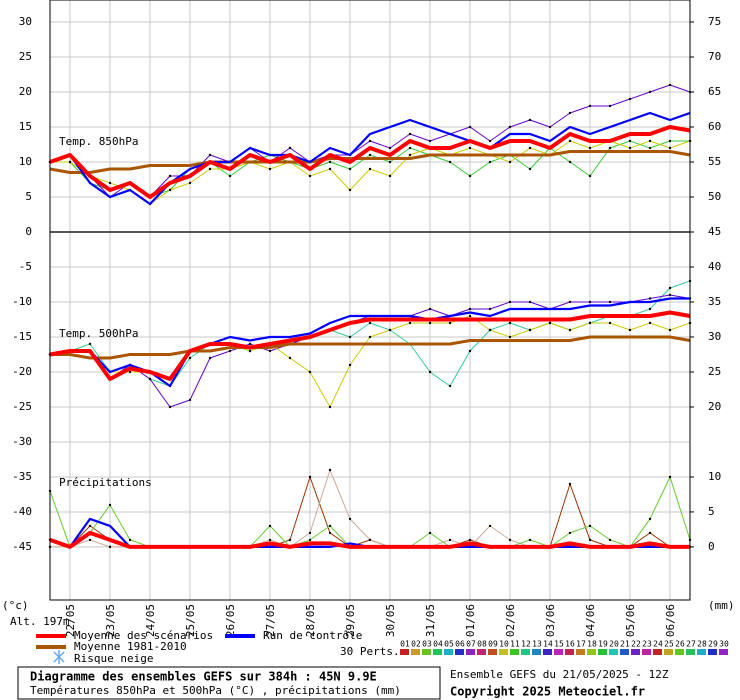  Describe the element at coordinates (526, 644) in the screenshot. I see `perturbation-id: 12` at that location.